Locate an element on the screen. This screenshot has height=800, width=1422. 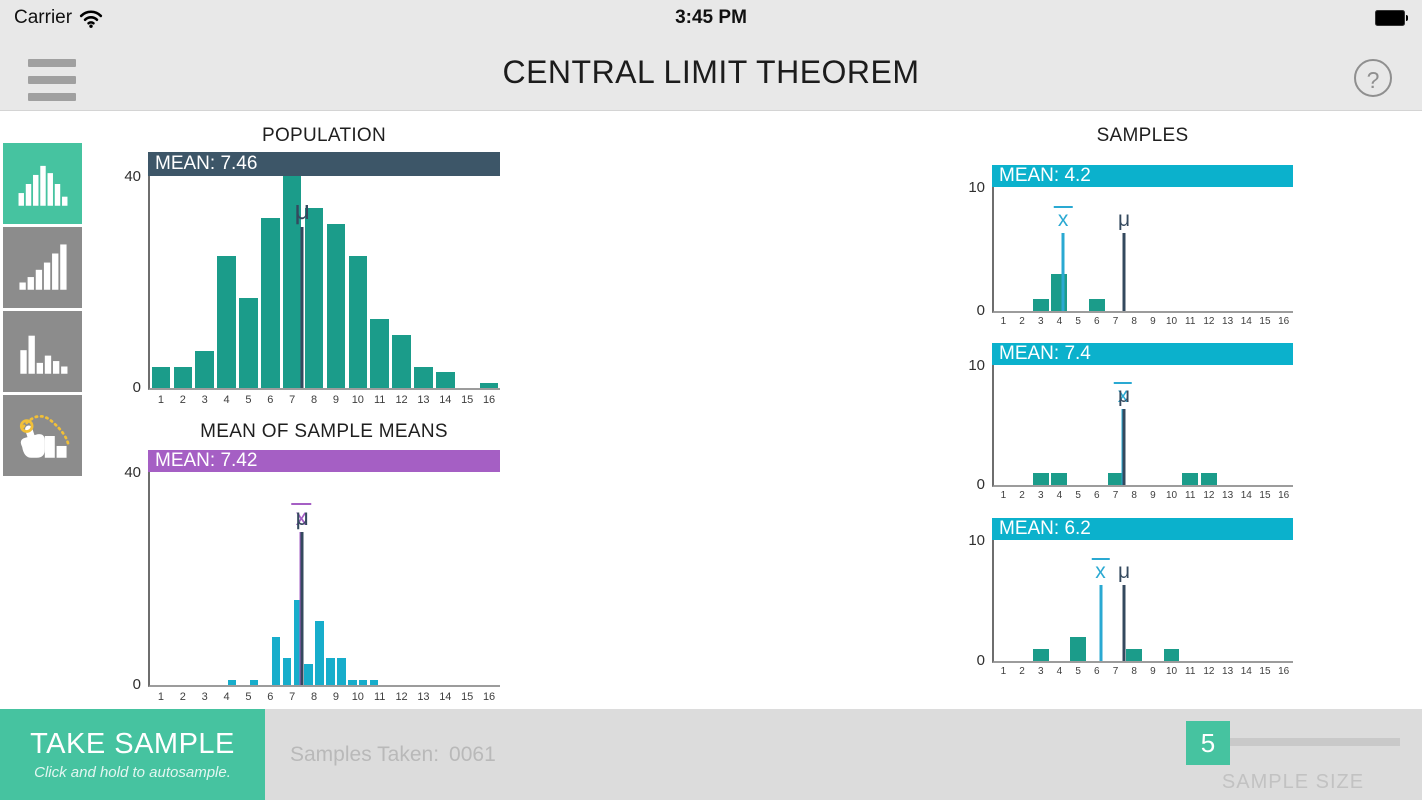
sidebar-item-draw-custom-distribution is located at coordinates (42, 435).